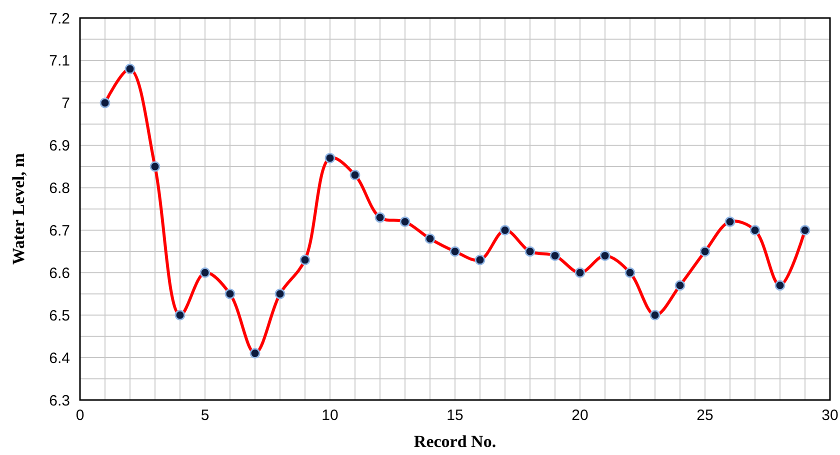 The image size is (840, 455). I want to click on y-tick-label: 6.6, so click(59, 273).